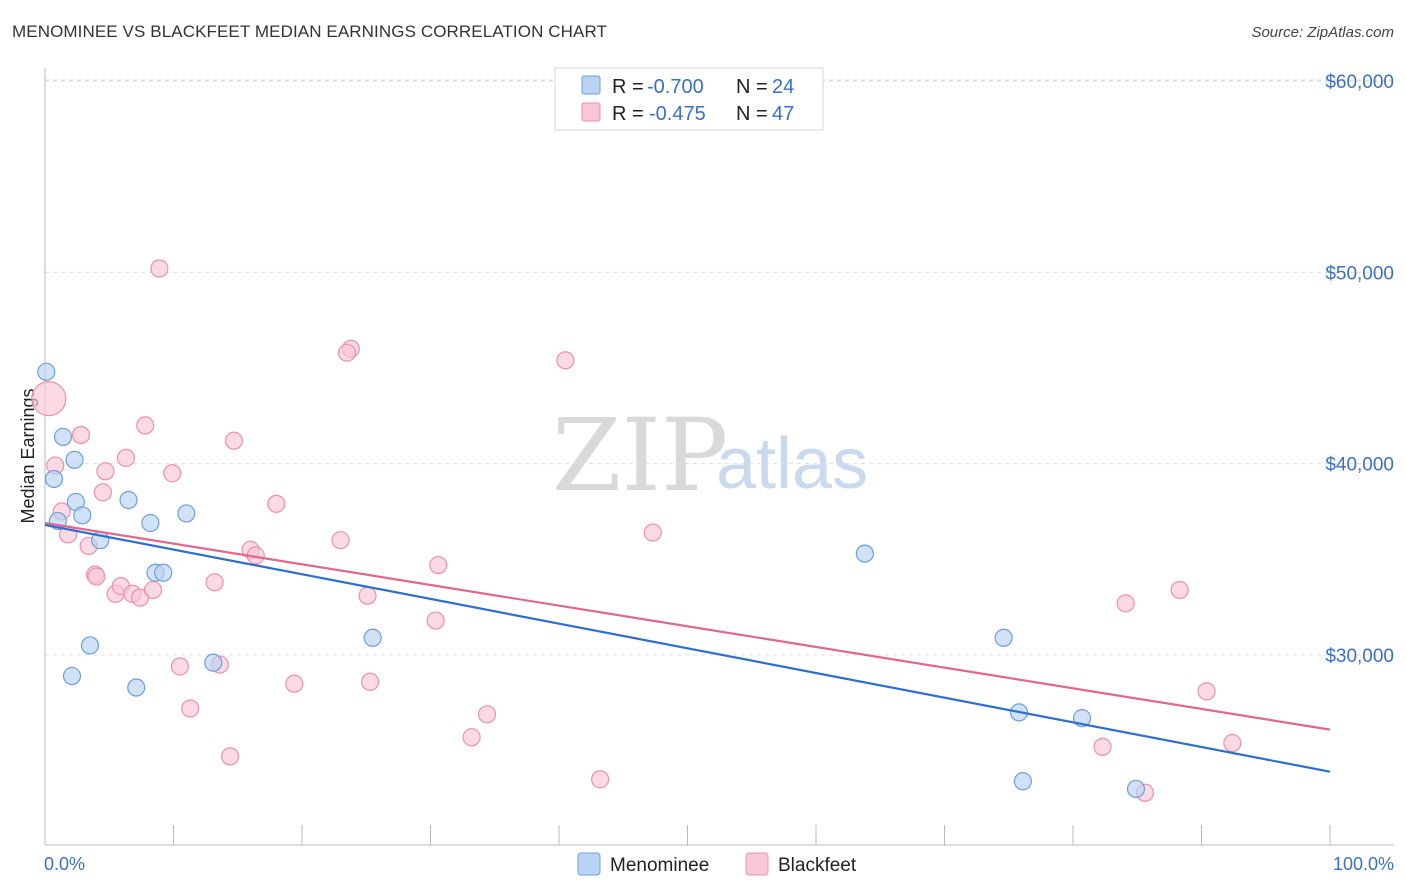 This screenshot has height=892, width=1406. Describe the element at coordinates (64, 864) in the screenshot. I see `x-tick-label-left: 0.0%` at that location.